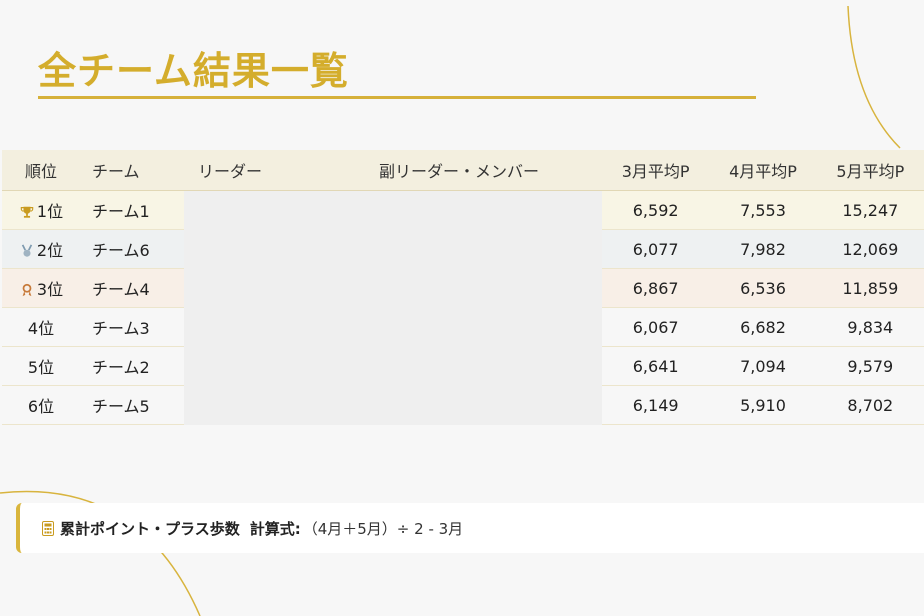 The image size is (924, 616). Describe the element at coordinates (50, 289) in the screenshot. I see `rank-label: 3位` at that location.